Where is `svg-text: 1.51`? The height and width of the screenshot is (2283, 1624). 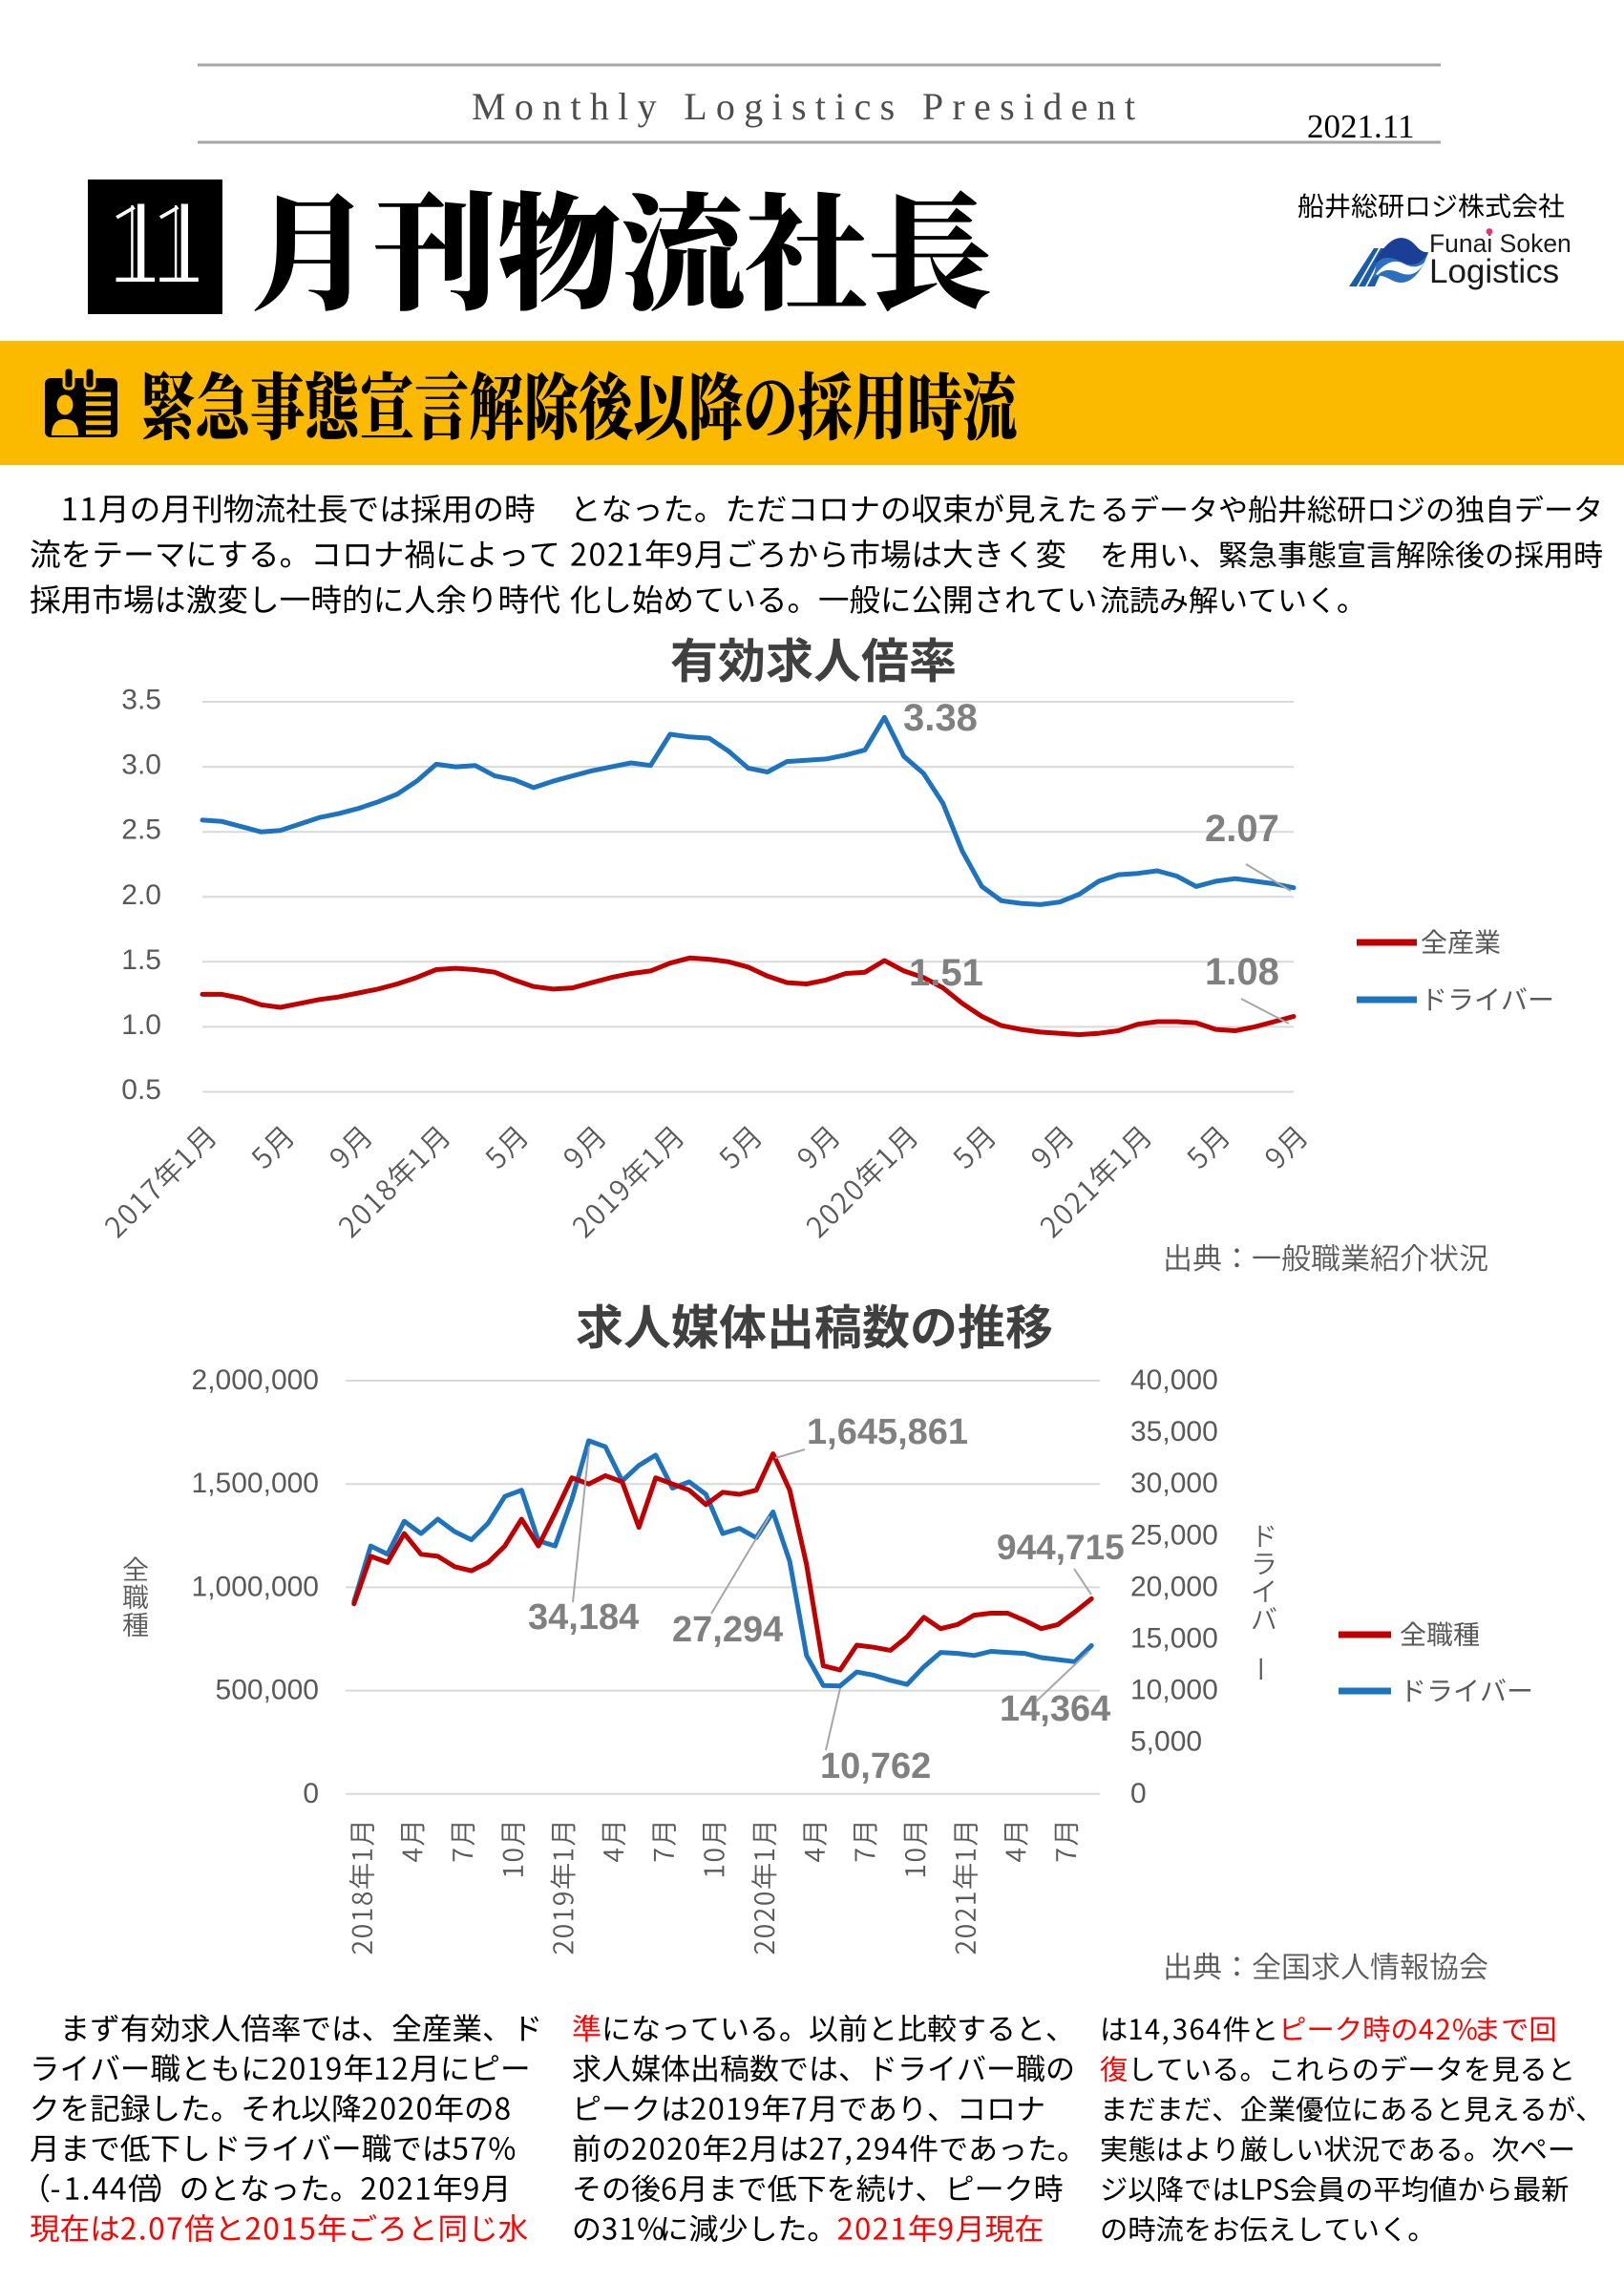 svg-text: 1.51 is located at coordinates (946, 973).